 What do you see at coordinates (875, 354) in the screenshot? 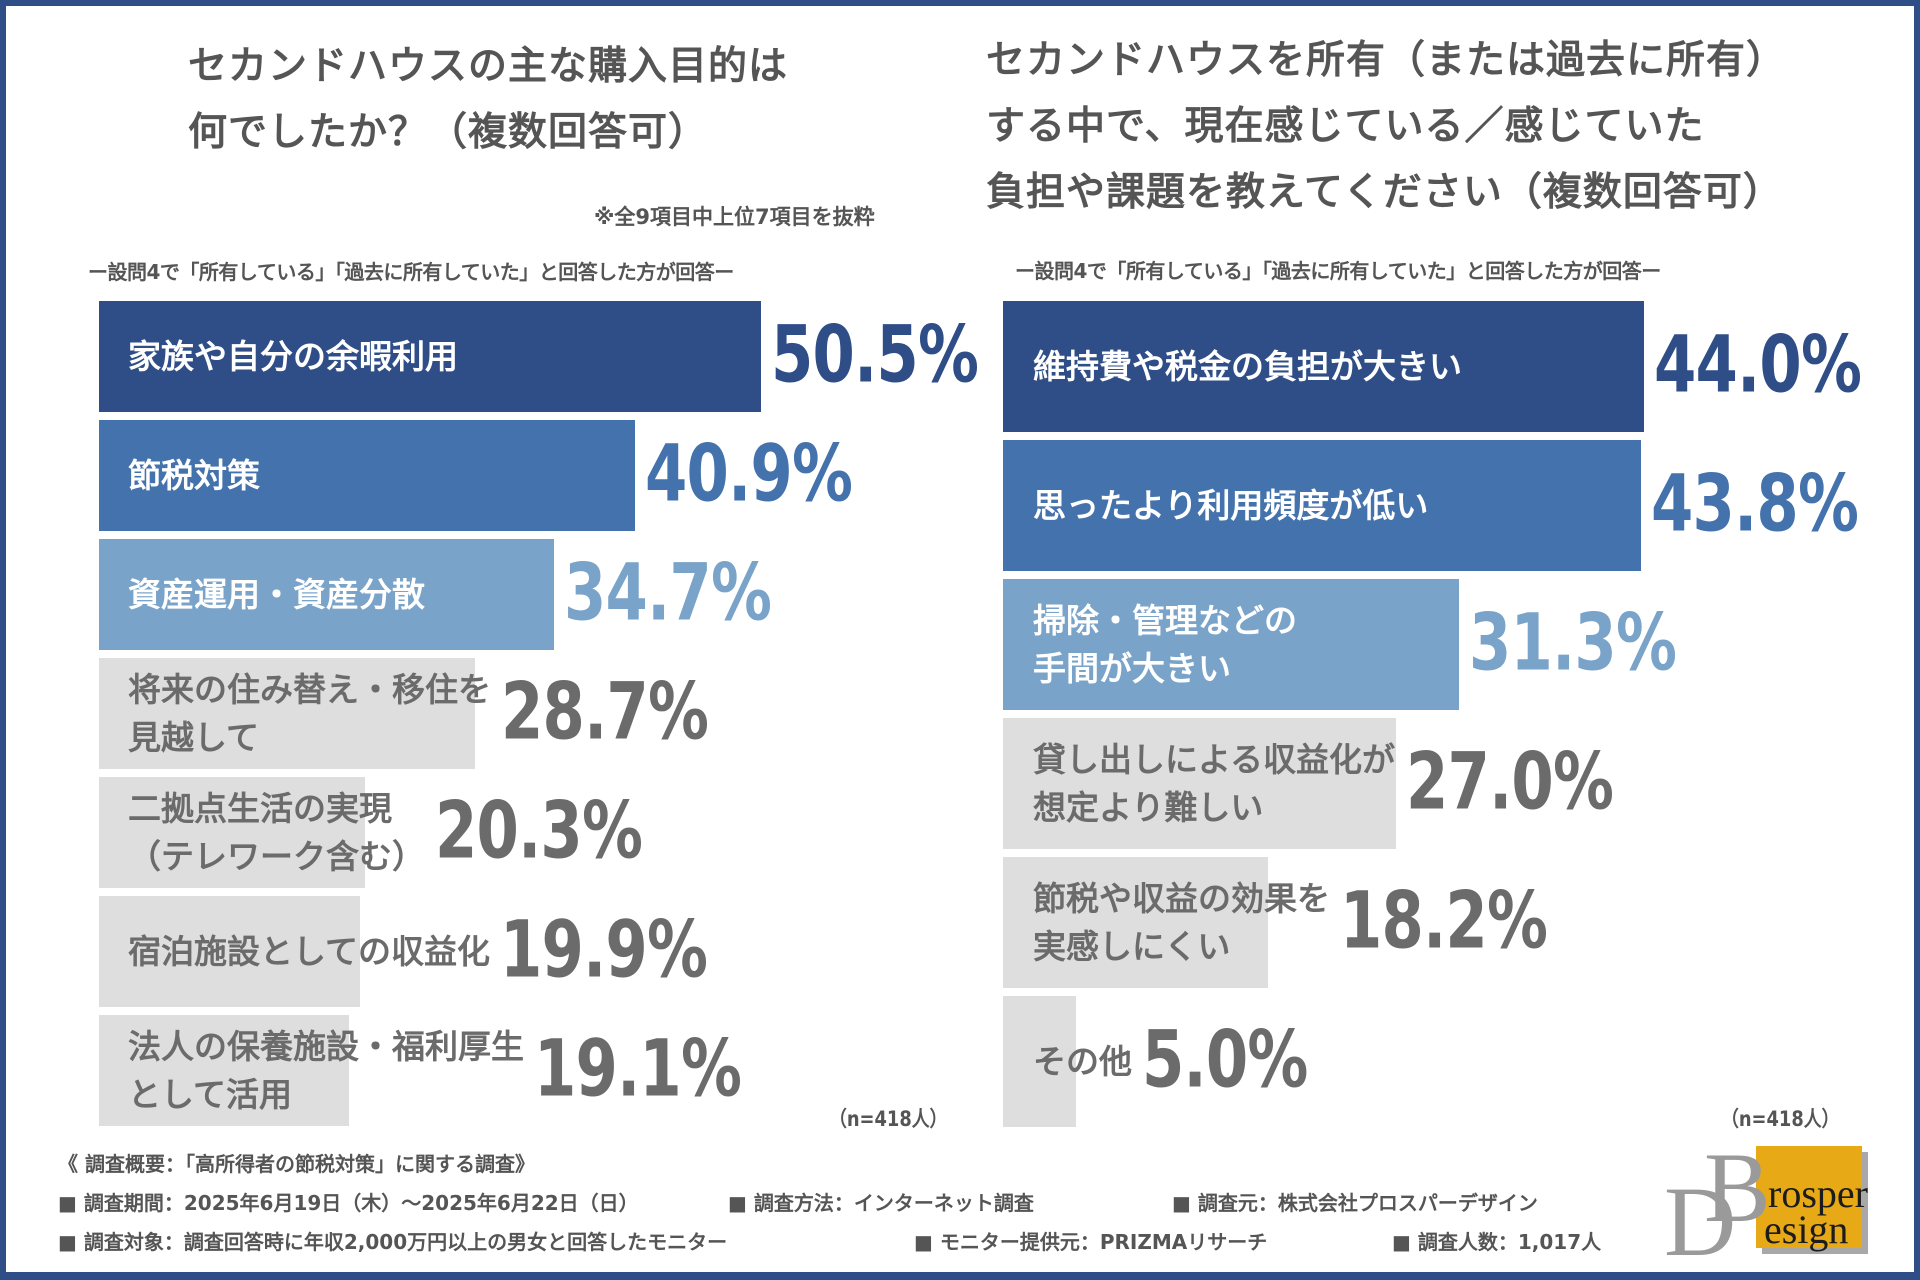
I see `bar-value-label: 50.5%` at bounding box center [875, 354].